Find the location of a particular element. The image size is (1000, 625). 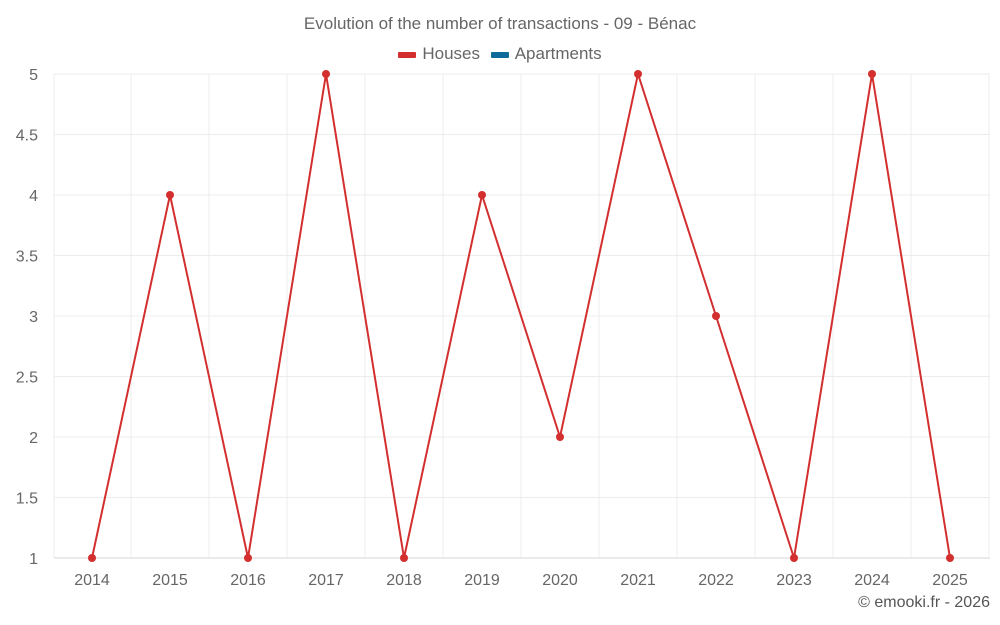

legend-label-houses: Houses is located at coordinates (451, 53).